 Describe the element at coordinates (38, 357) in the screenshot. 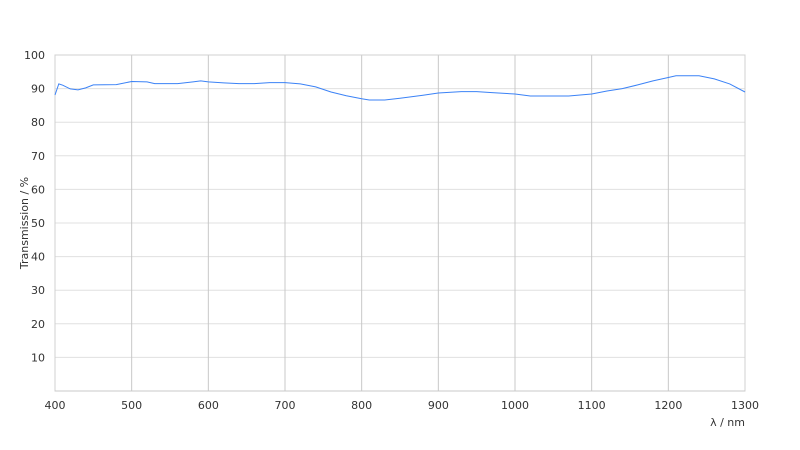

I see `y-tick-label: 10` at that location.